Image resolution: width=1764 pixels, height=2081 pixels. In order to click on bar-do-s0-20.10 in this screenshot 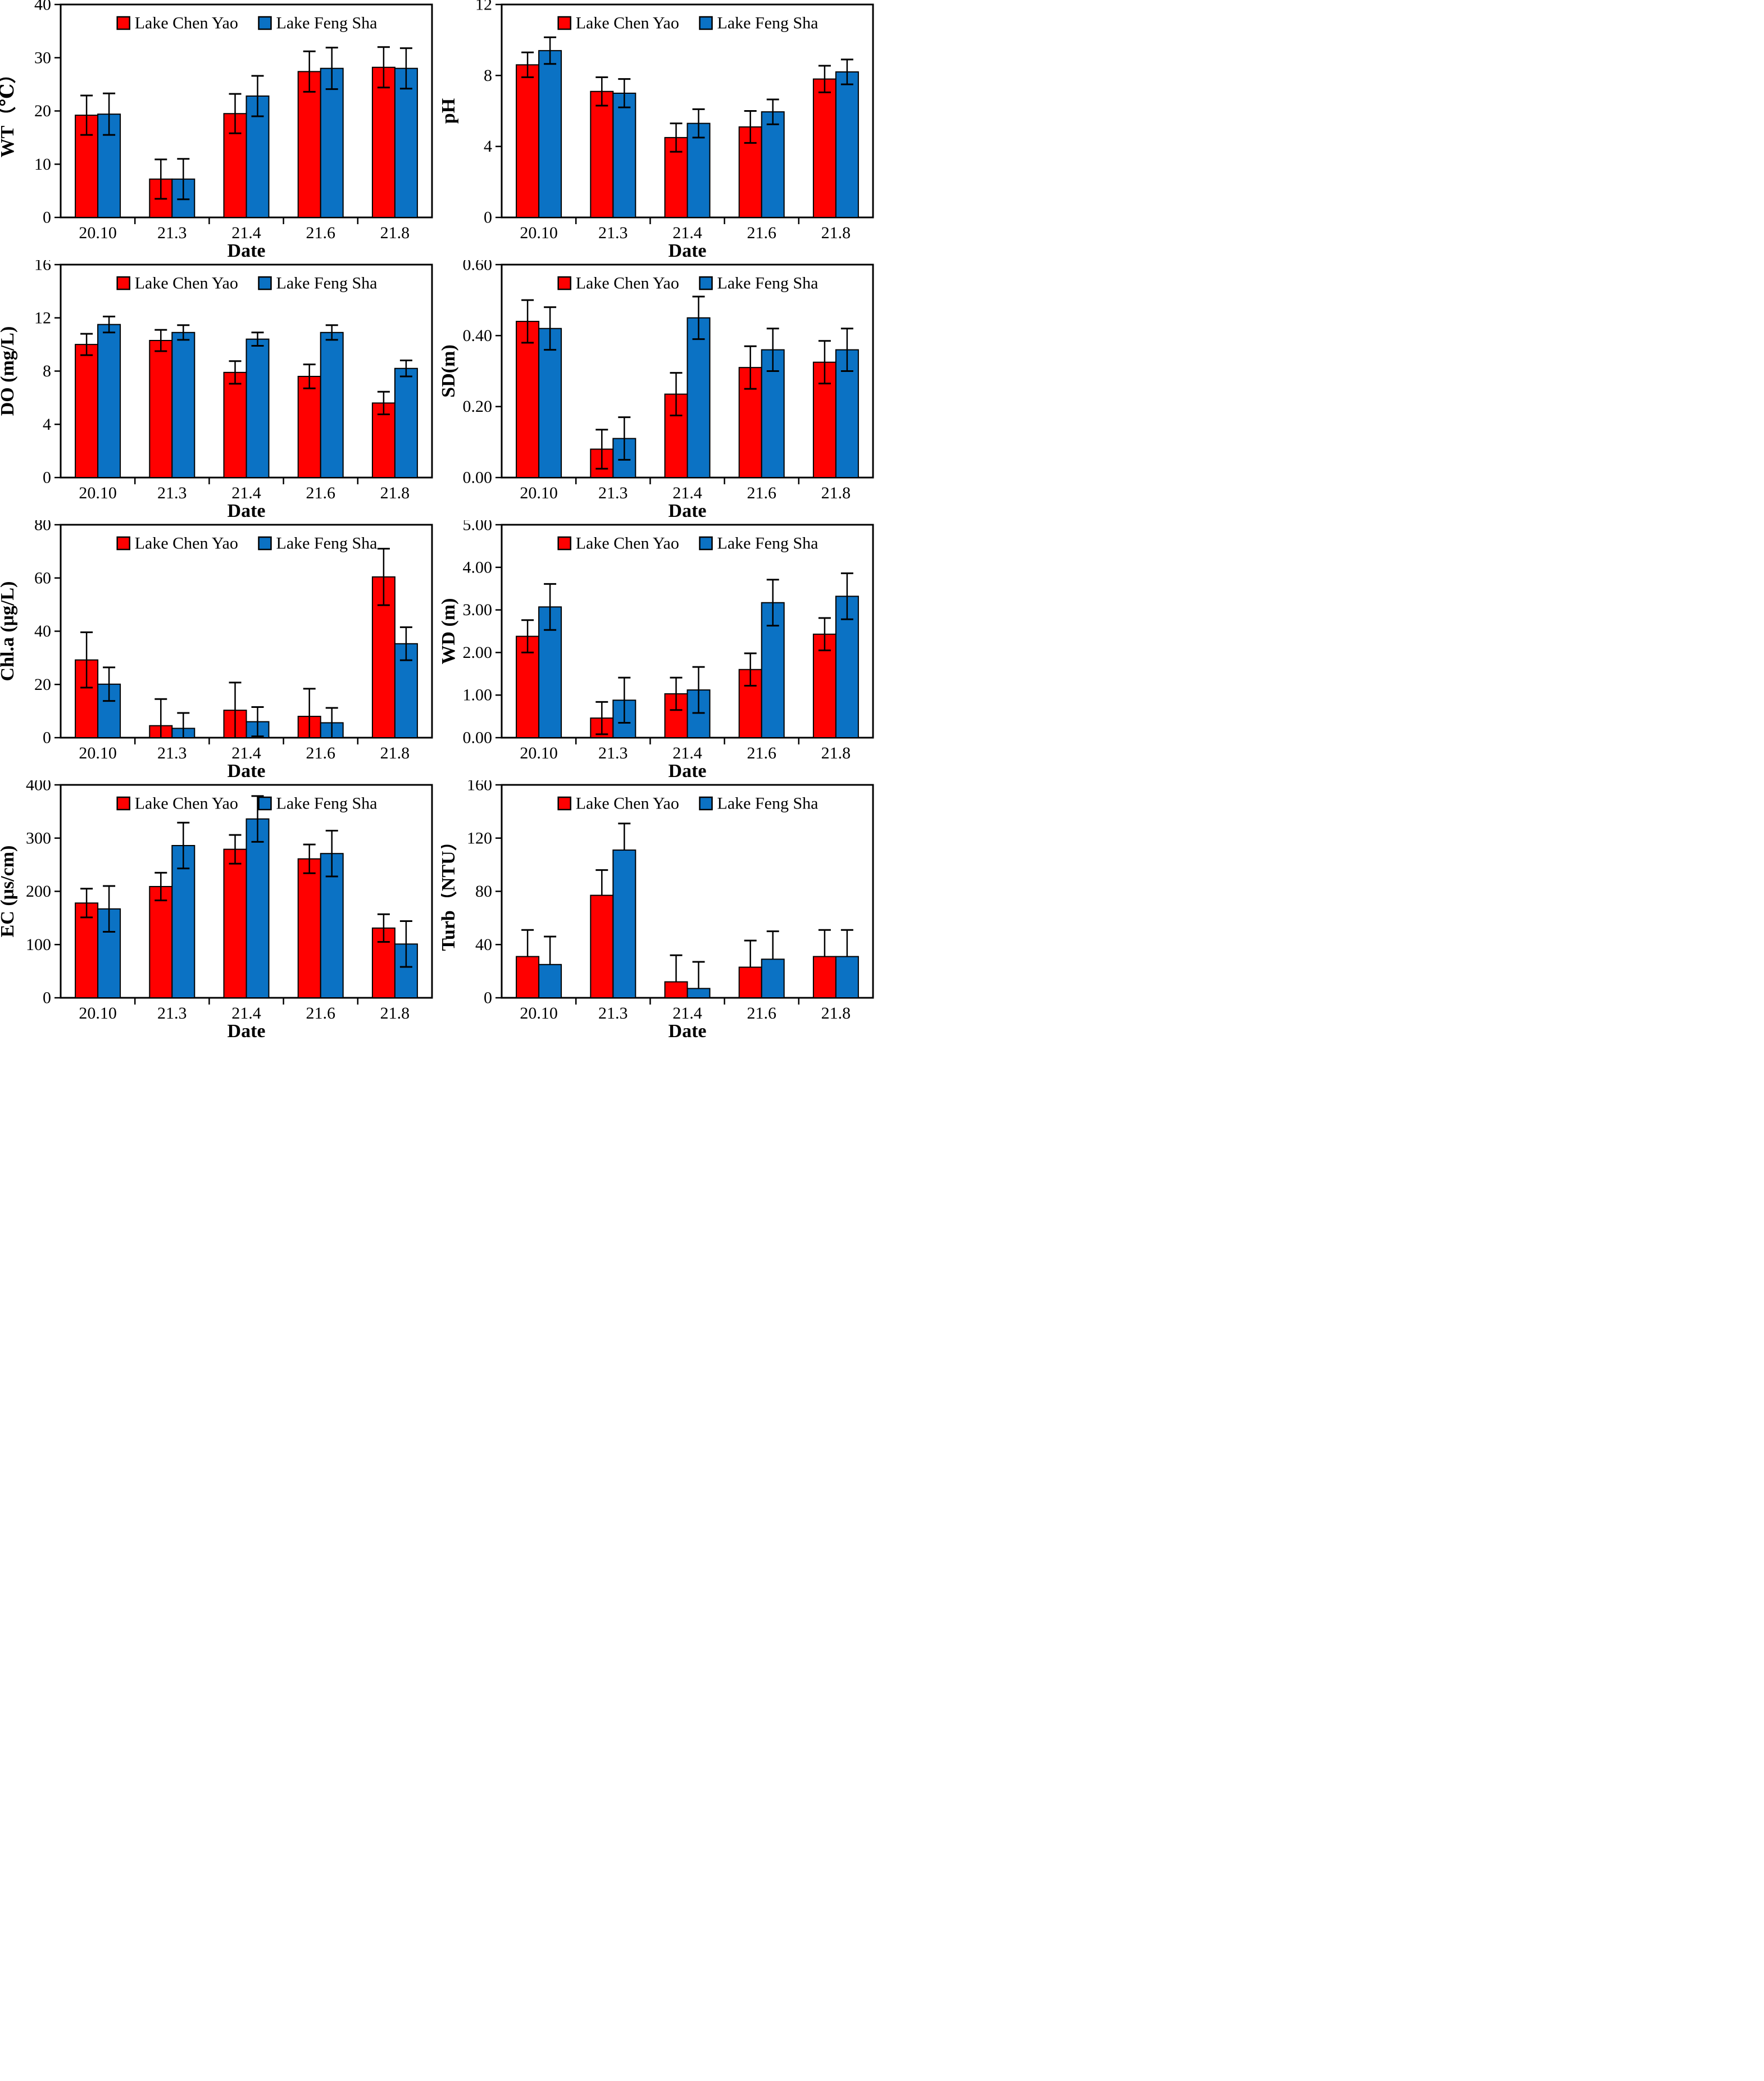, I will do `click(87, 411)`.